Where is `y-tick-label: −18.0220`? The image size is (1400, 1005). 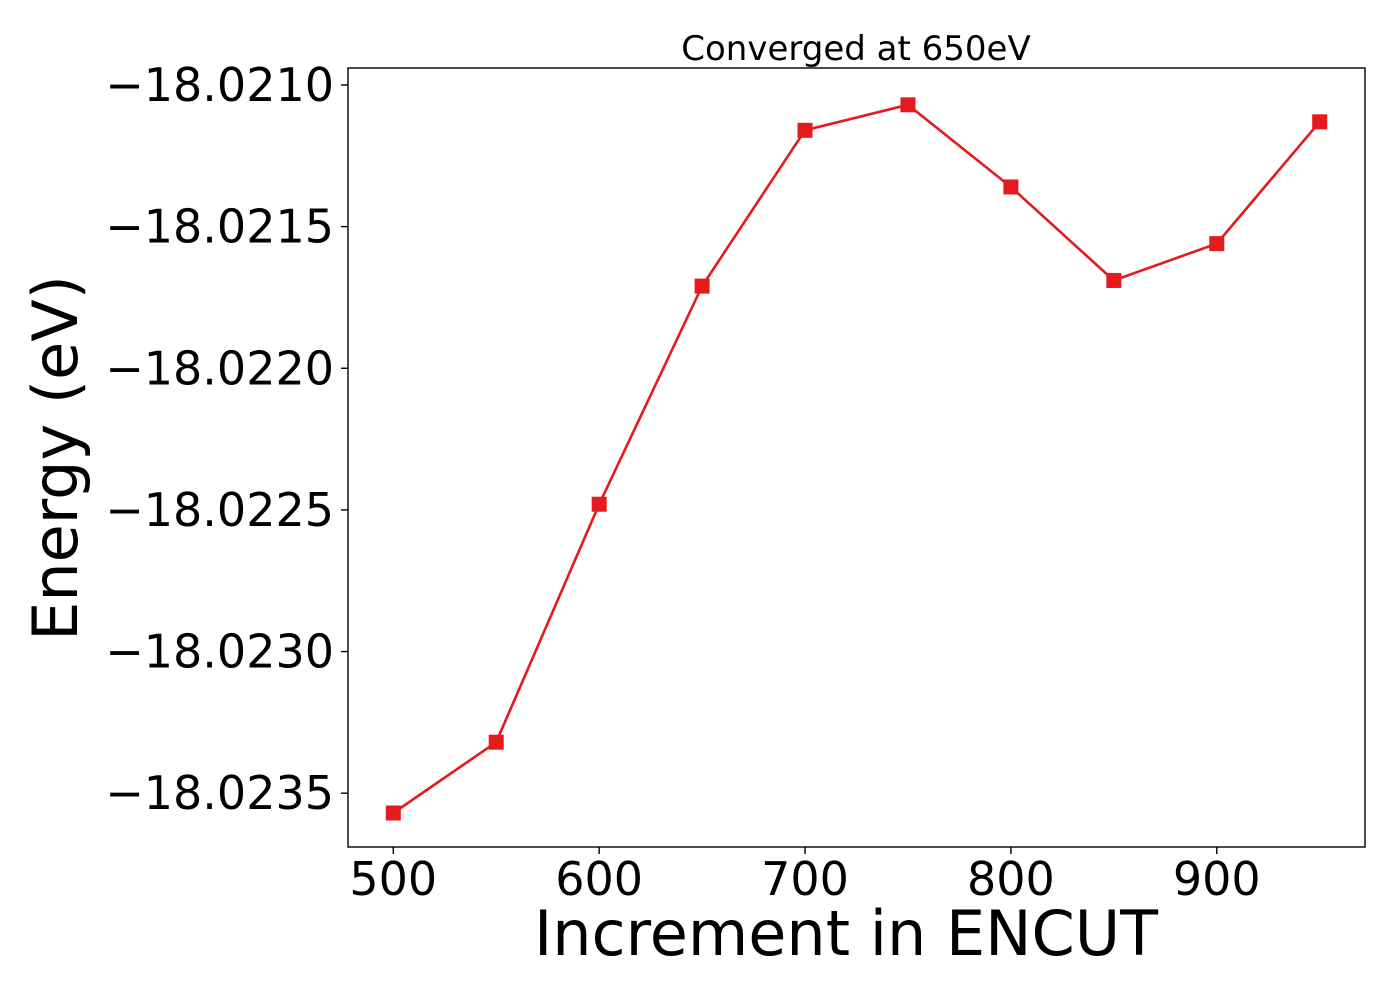 y-tick-label: −18.0220 is located at coordinates (219, 368).